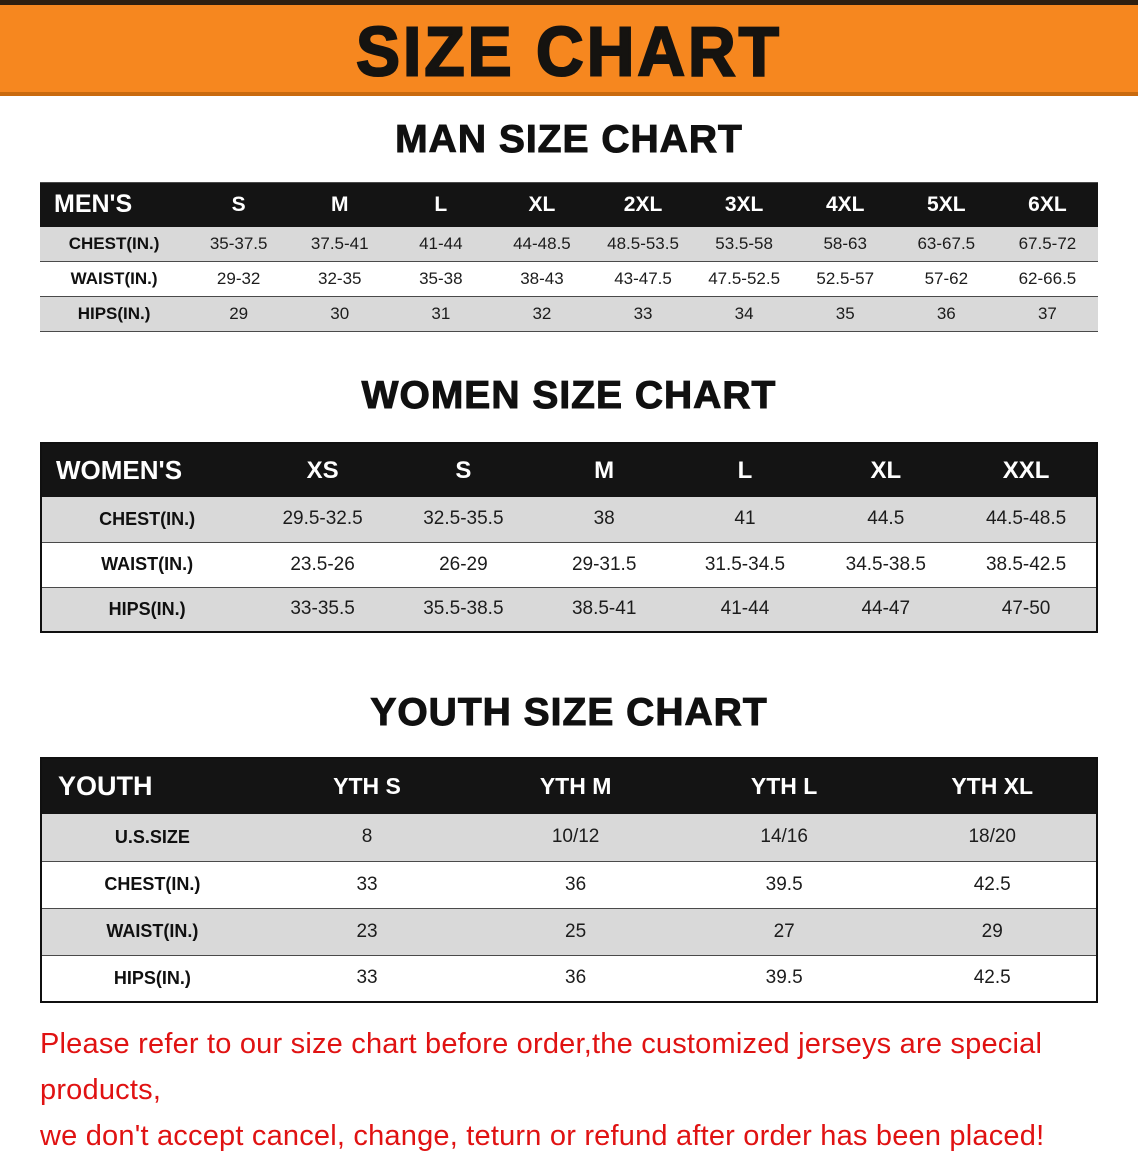 The height and width of the screenshot is (1159, 1138). What do you see at coordinates (569, 884) in the screenshot?
I see `table-row: CHEST(IN.) 33 36 39.5 42.5` at bounding box center [569, 884].